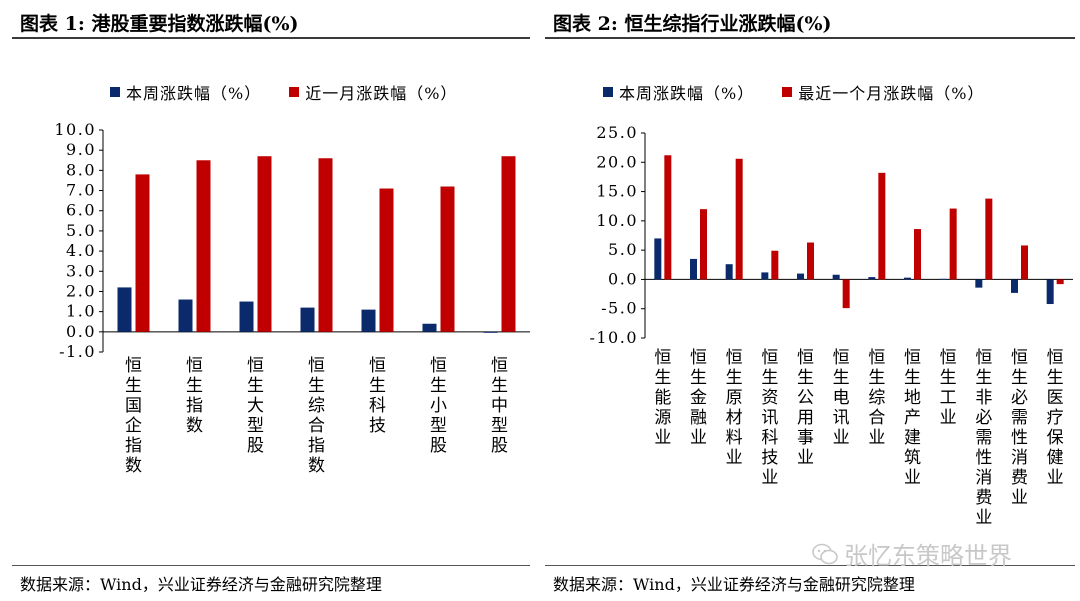 The image size is (1080, 601). Describe the element at coordinates (928, 556) in the screenshot. I see `watermark-text: 张忆东策略世界` at that location.